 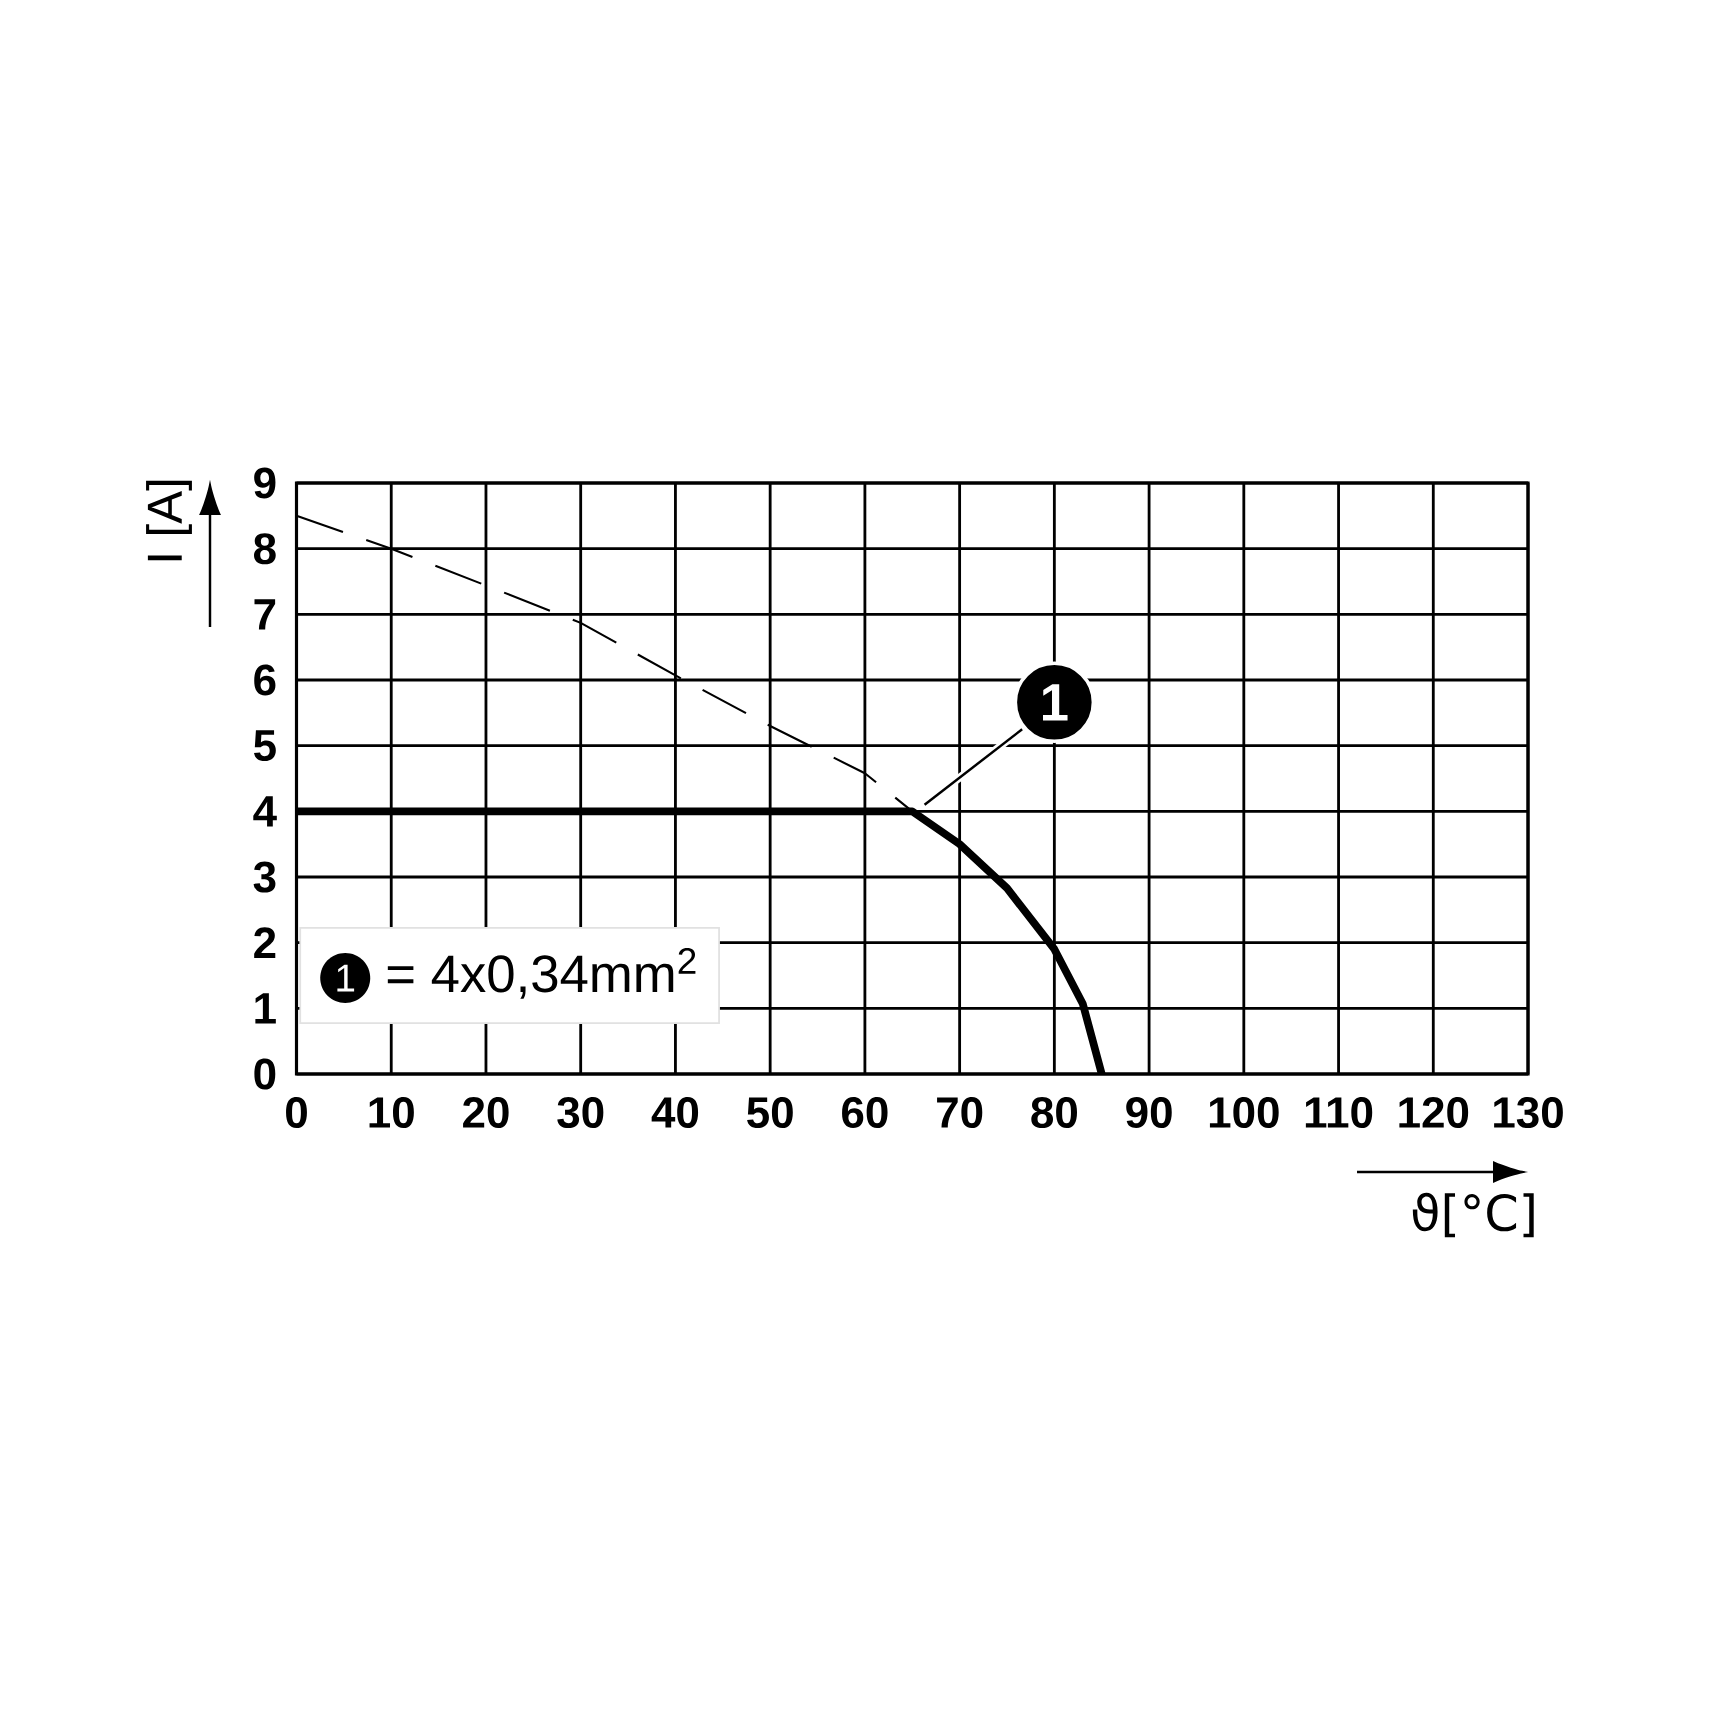 I want to click on x-tick-label: 120, so click(x=1434, y=1112).